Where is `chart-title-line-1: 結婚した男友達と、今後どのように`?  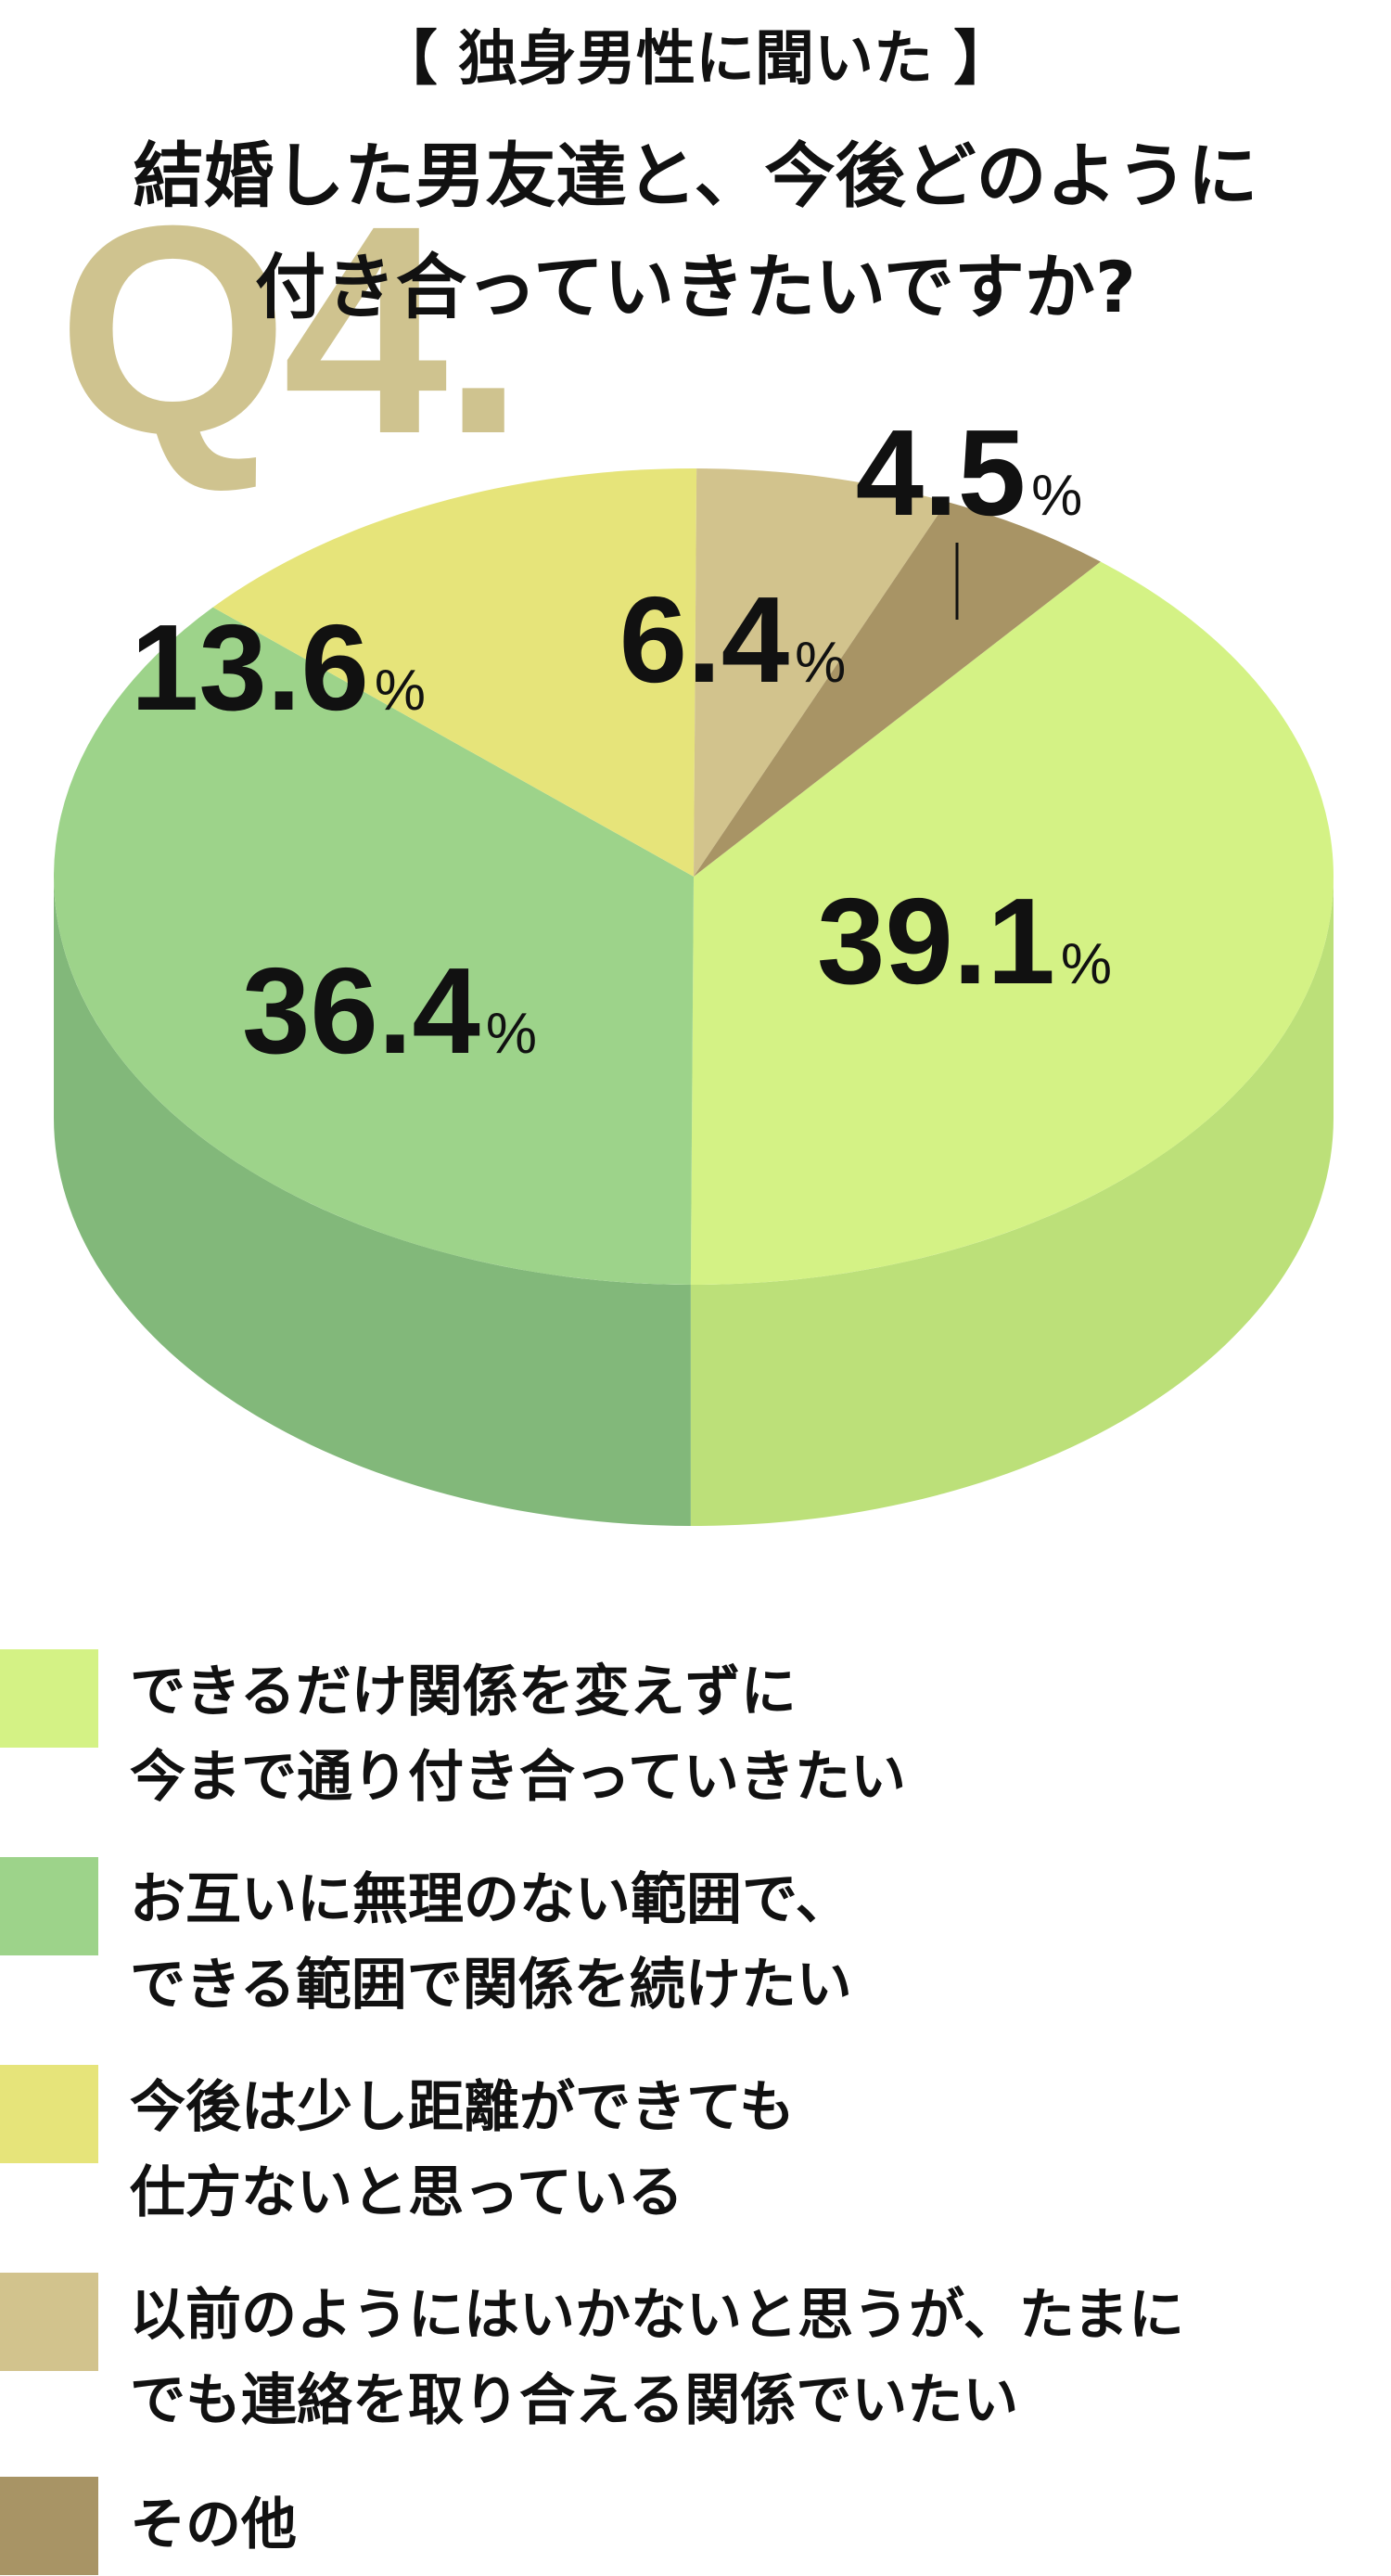
chart-title-line-1: 結婚した男友達と、今後どのように is located at coordinates (695, 176).